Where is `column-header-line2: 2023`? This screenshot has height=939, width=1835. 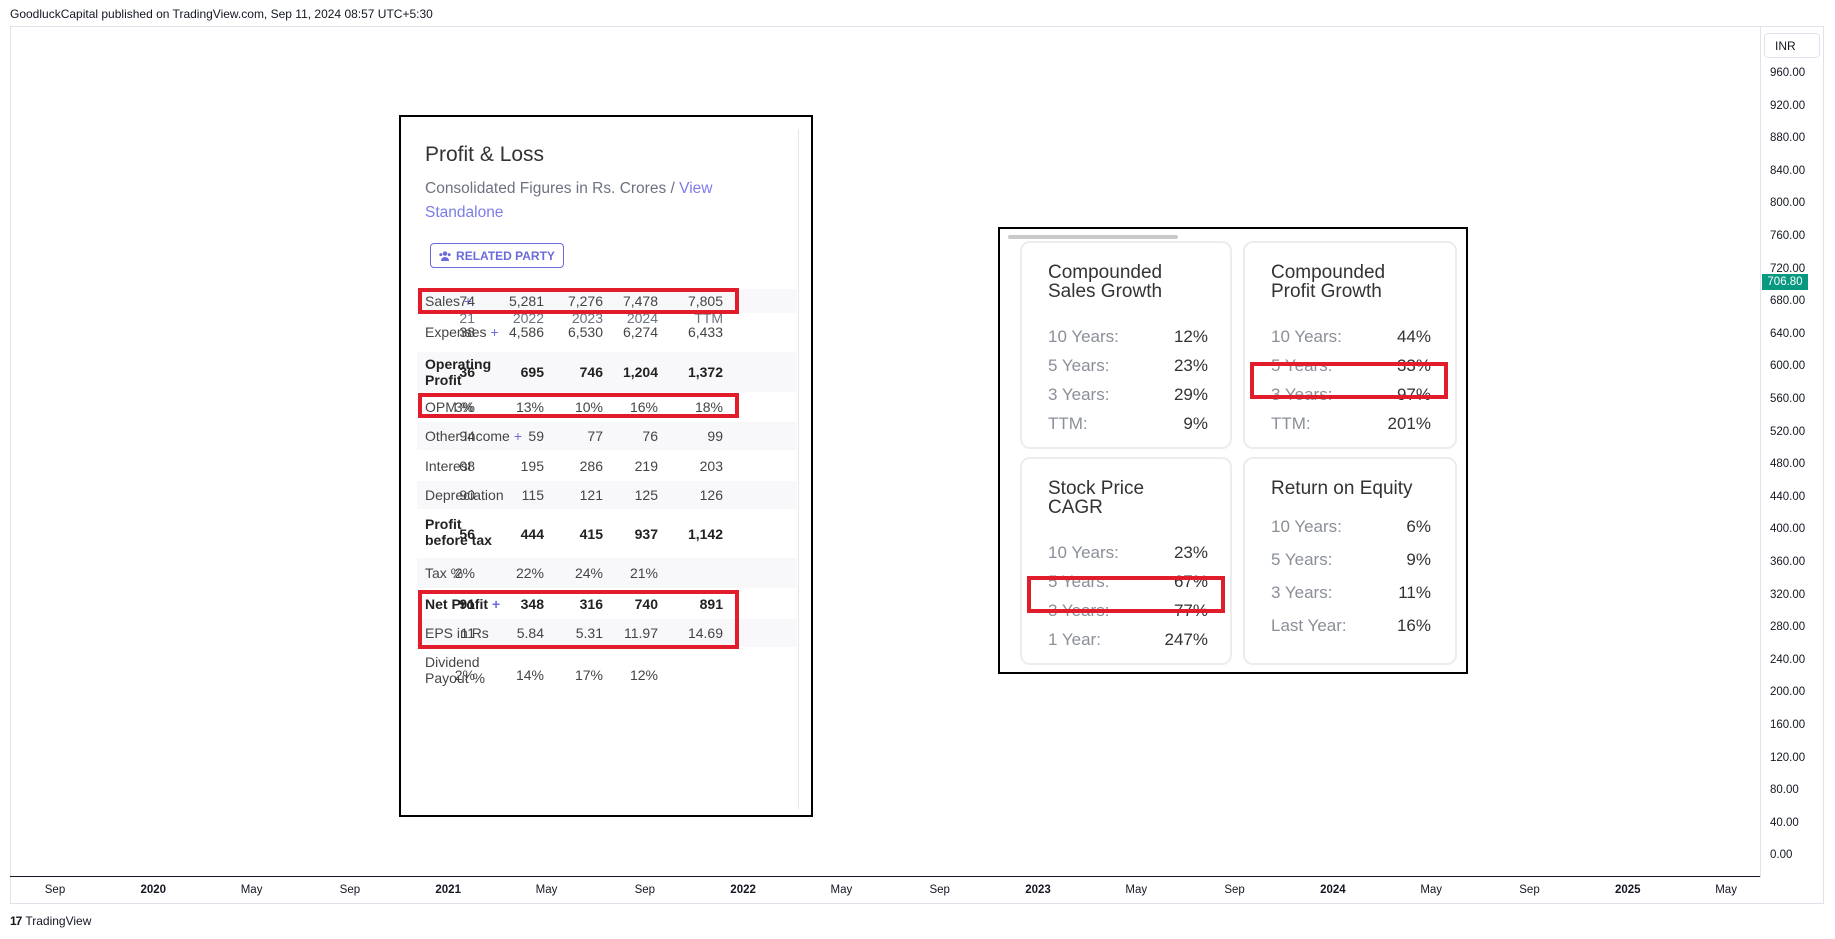 column-header-line2: 2023 is located at coordinates (587, 318).